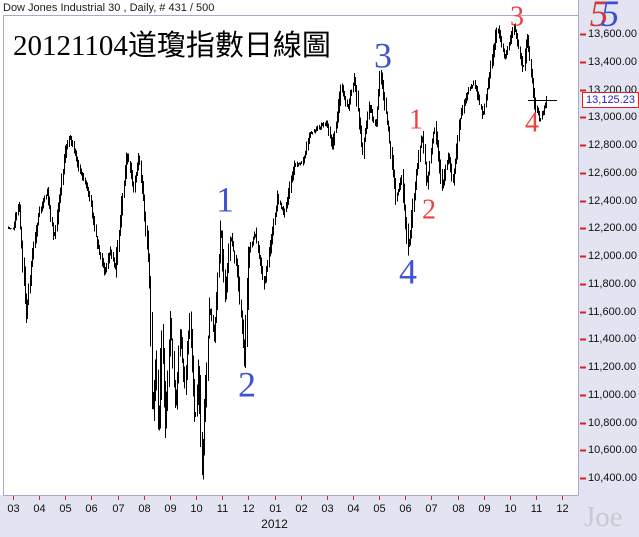 Image resolution: width=639 pixels, height=537 pixels. I want to click on wave-label-red-3: 3, so click(517, 17).